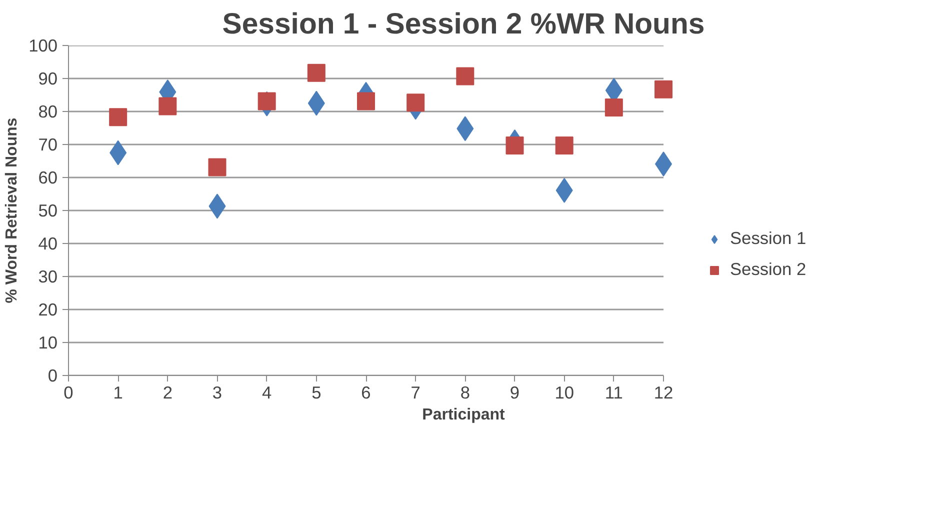  I want to click on y-tick-label: 60, so click(48, 178).